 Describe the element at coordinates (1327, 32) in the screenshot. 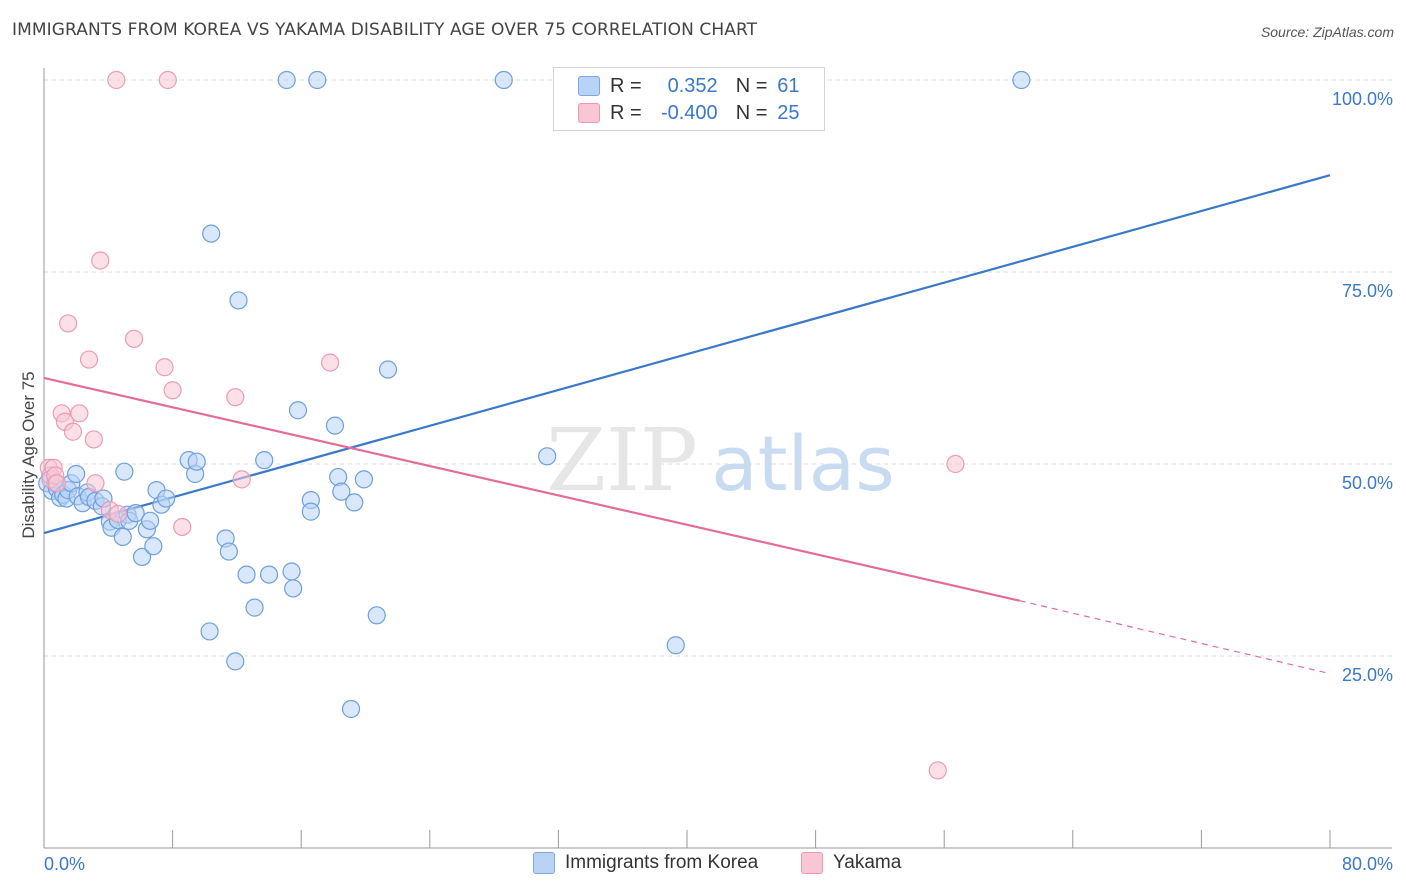

I see `source-label: Source: ZipAtlas.com` at that location.